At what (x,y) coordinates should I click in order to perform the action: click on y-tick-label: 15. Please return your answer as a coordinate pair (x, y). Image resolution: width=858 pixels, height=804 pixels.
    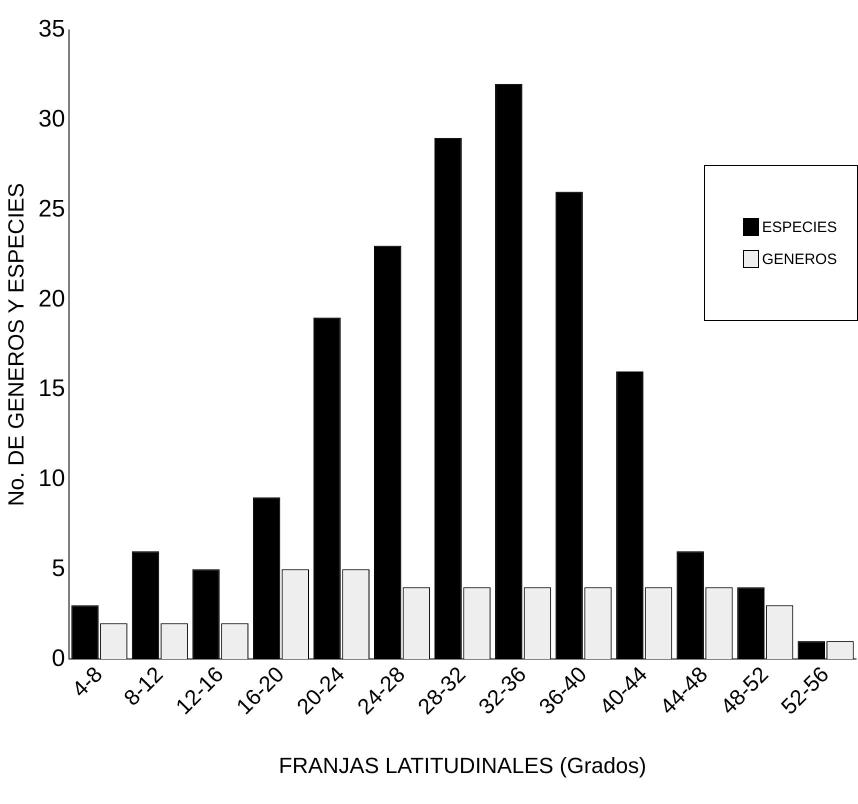
    Looking at the image, I should click on (52, 388).